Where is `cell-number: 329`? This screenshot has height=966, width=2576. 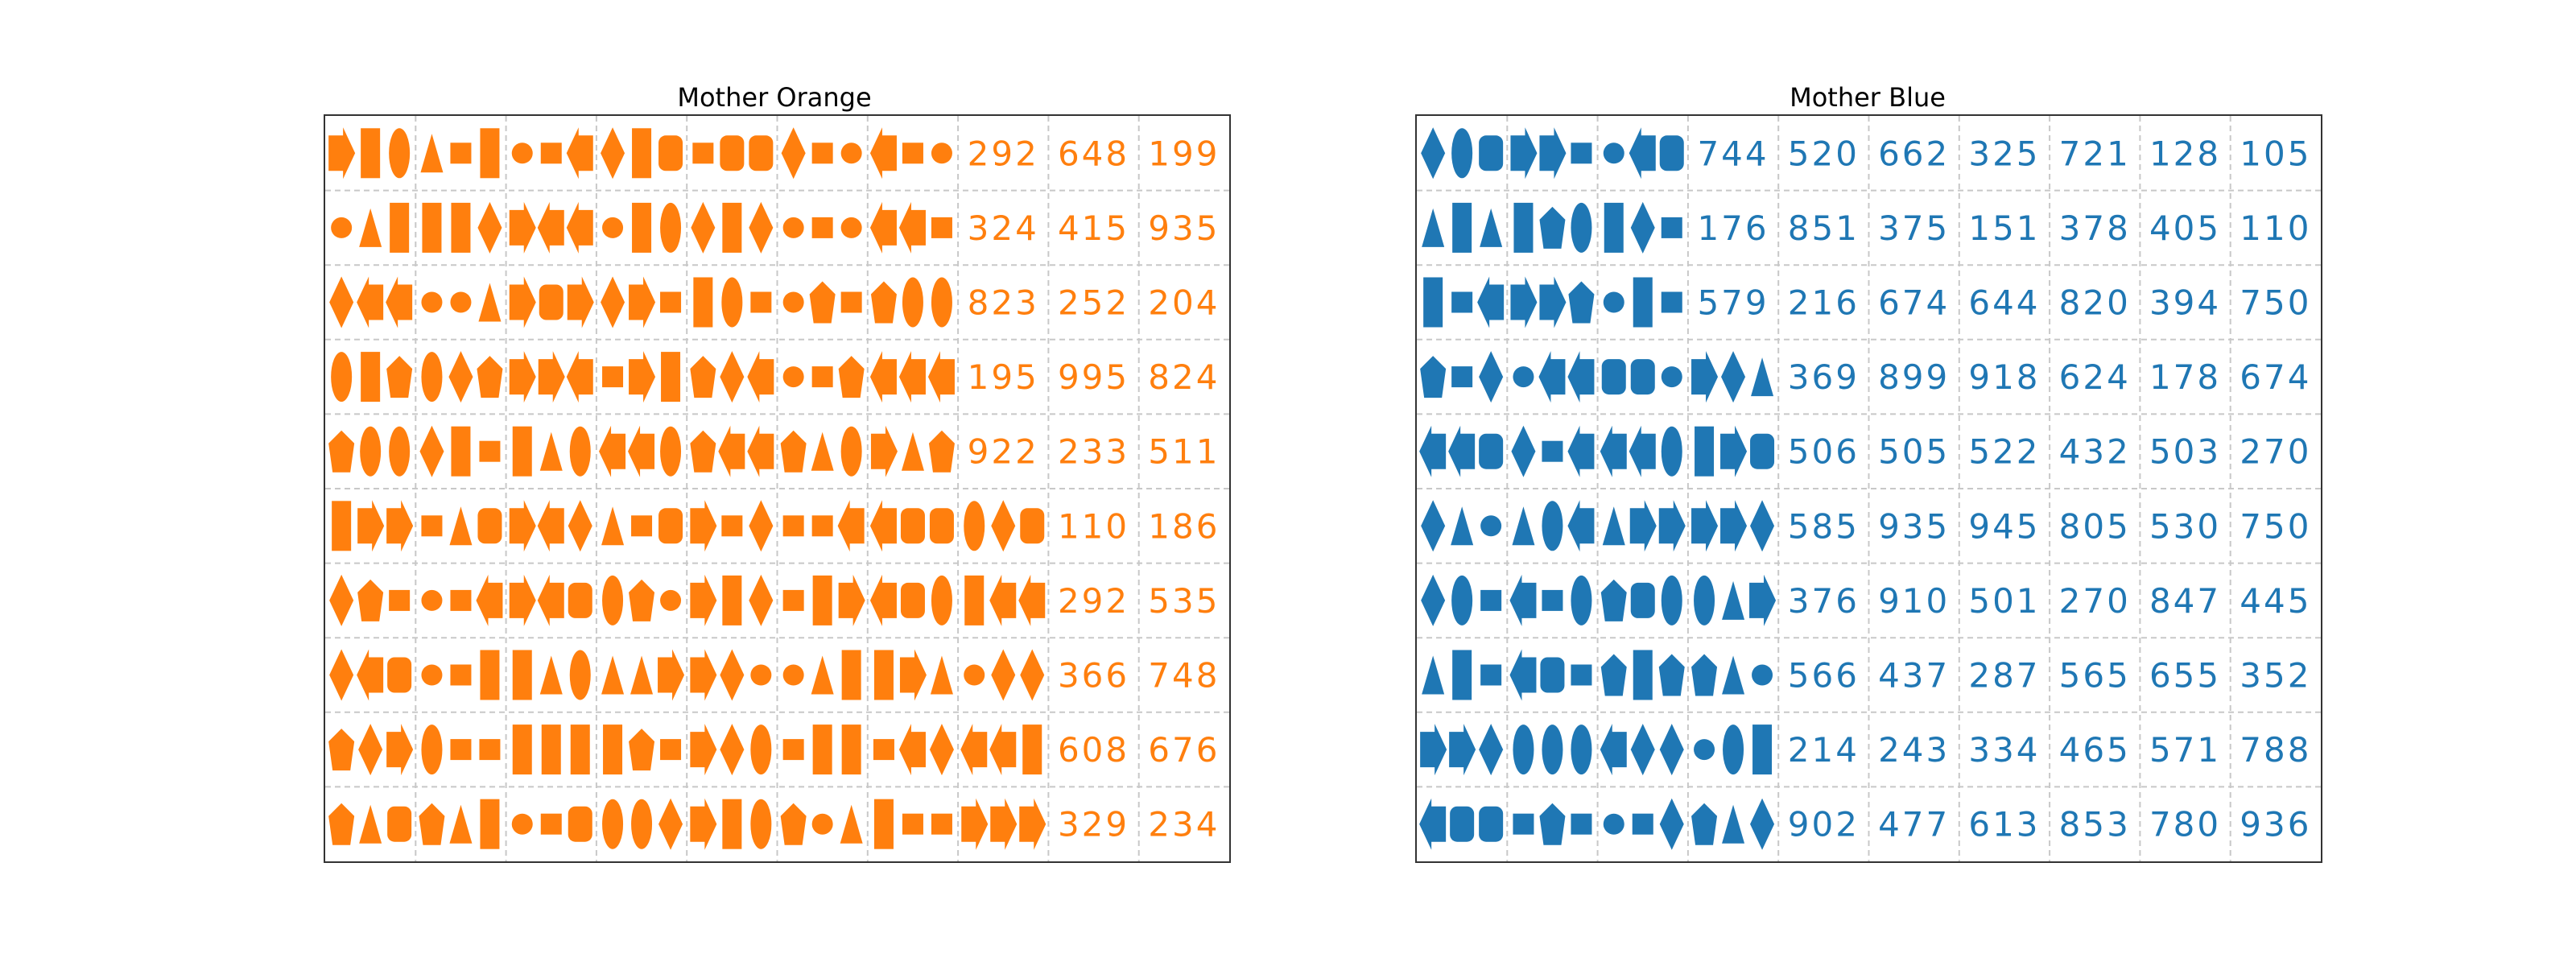 cell-number: 329 is located at coordinates (1093, 824).